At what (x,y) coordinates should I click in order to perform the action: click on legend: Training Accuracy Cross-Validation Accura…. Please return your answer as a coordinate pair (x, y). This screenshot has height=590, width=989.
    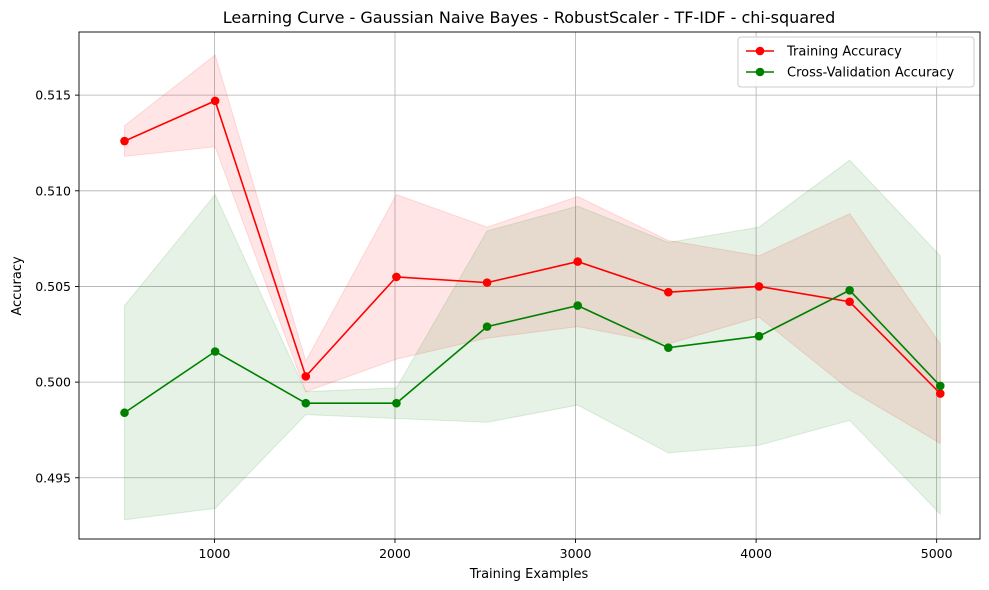
    Looking at the image, I should click on (856, 62).